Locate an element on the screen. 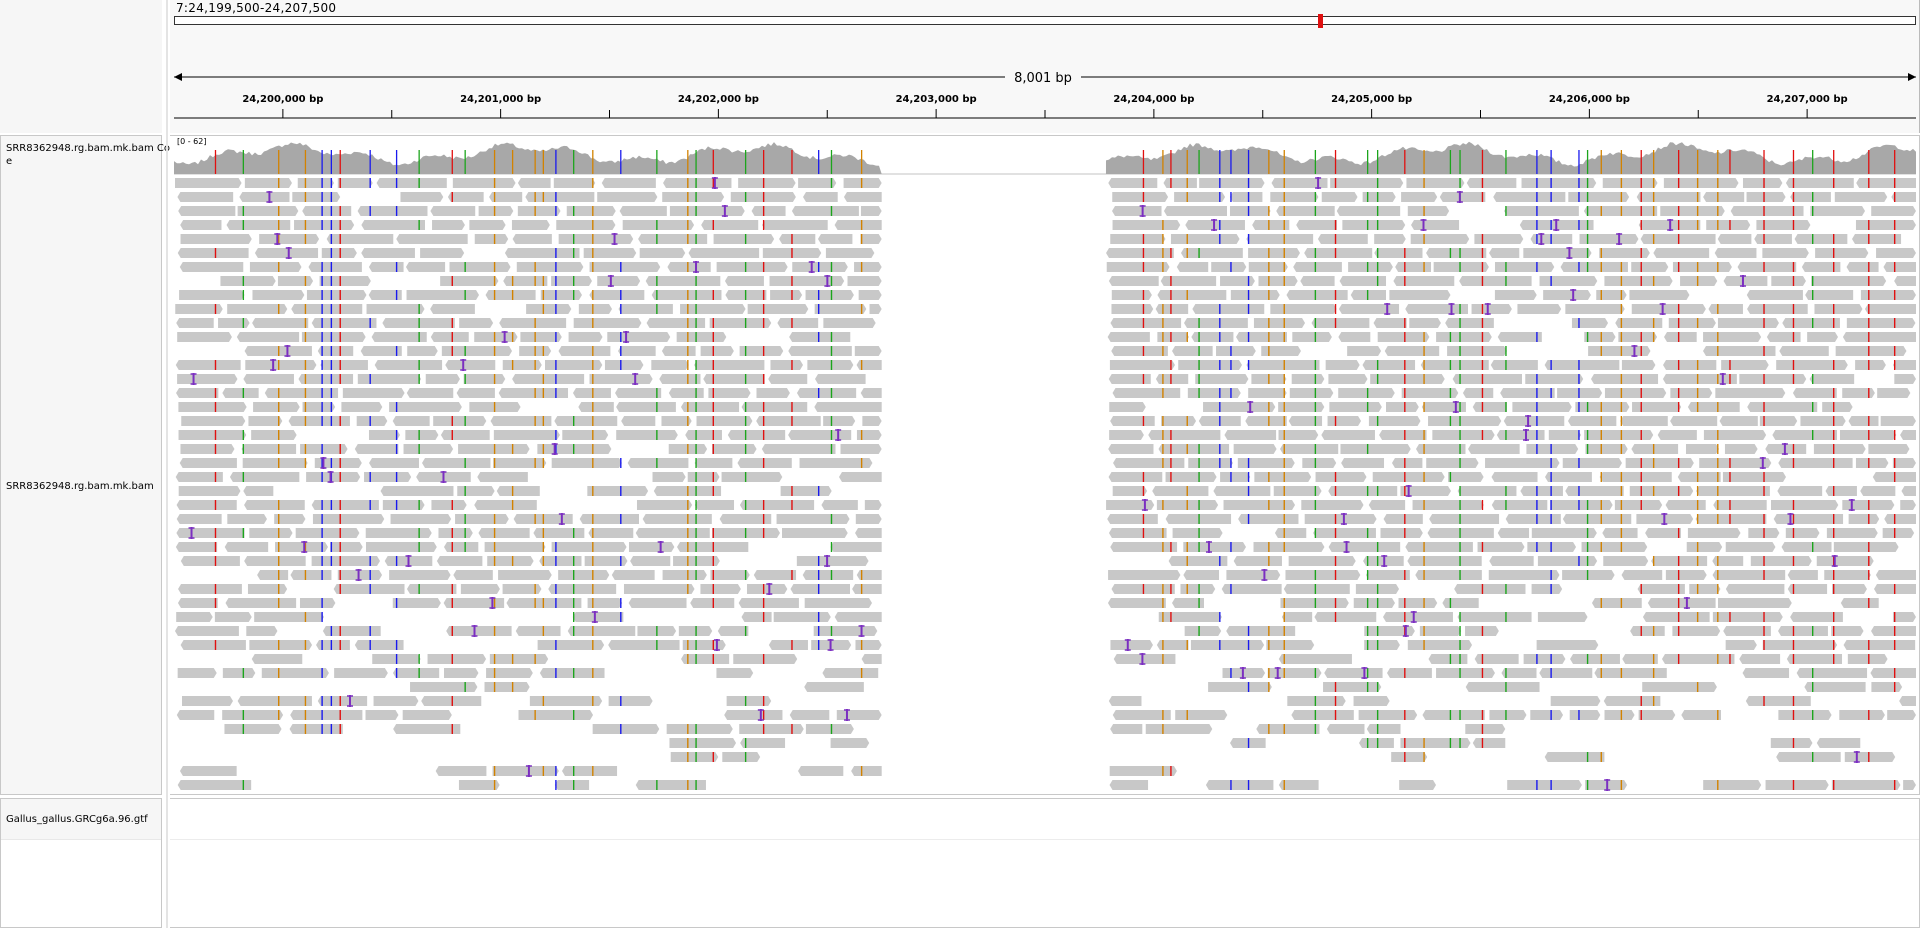 The height and width of the screenshot is (928, 1920). annotation-data-panel is located at coordinates (1045, 863).